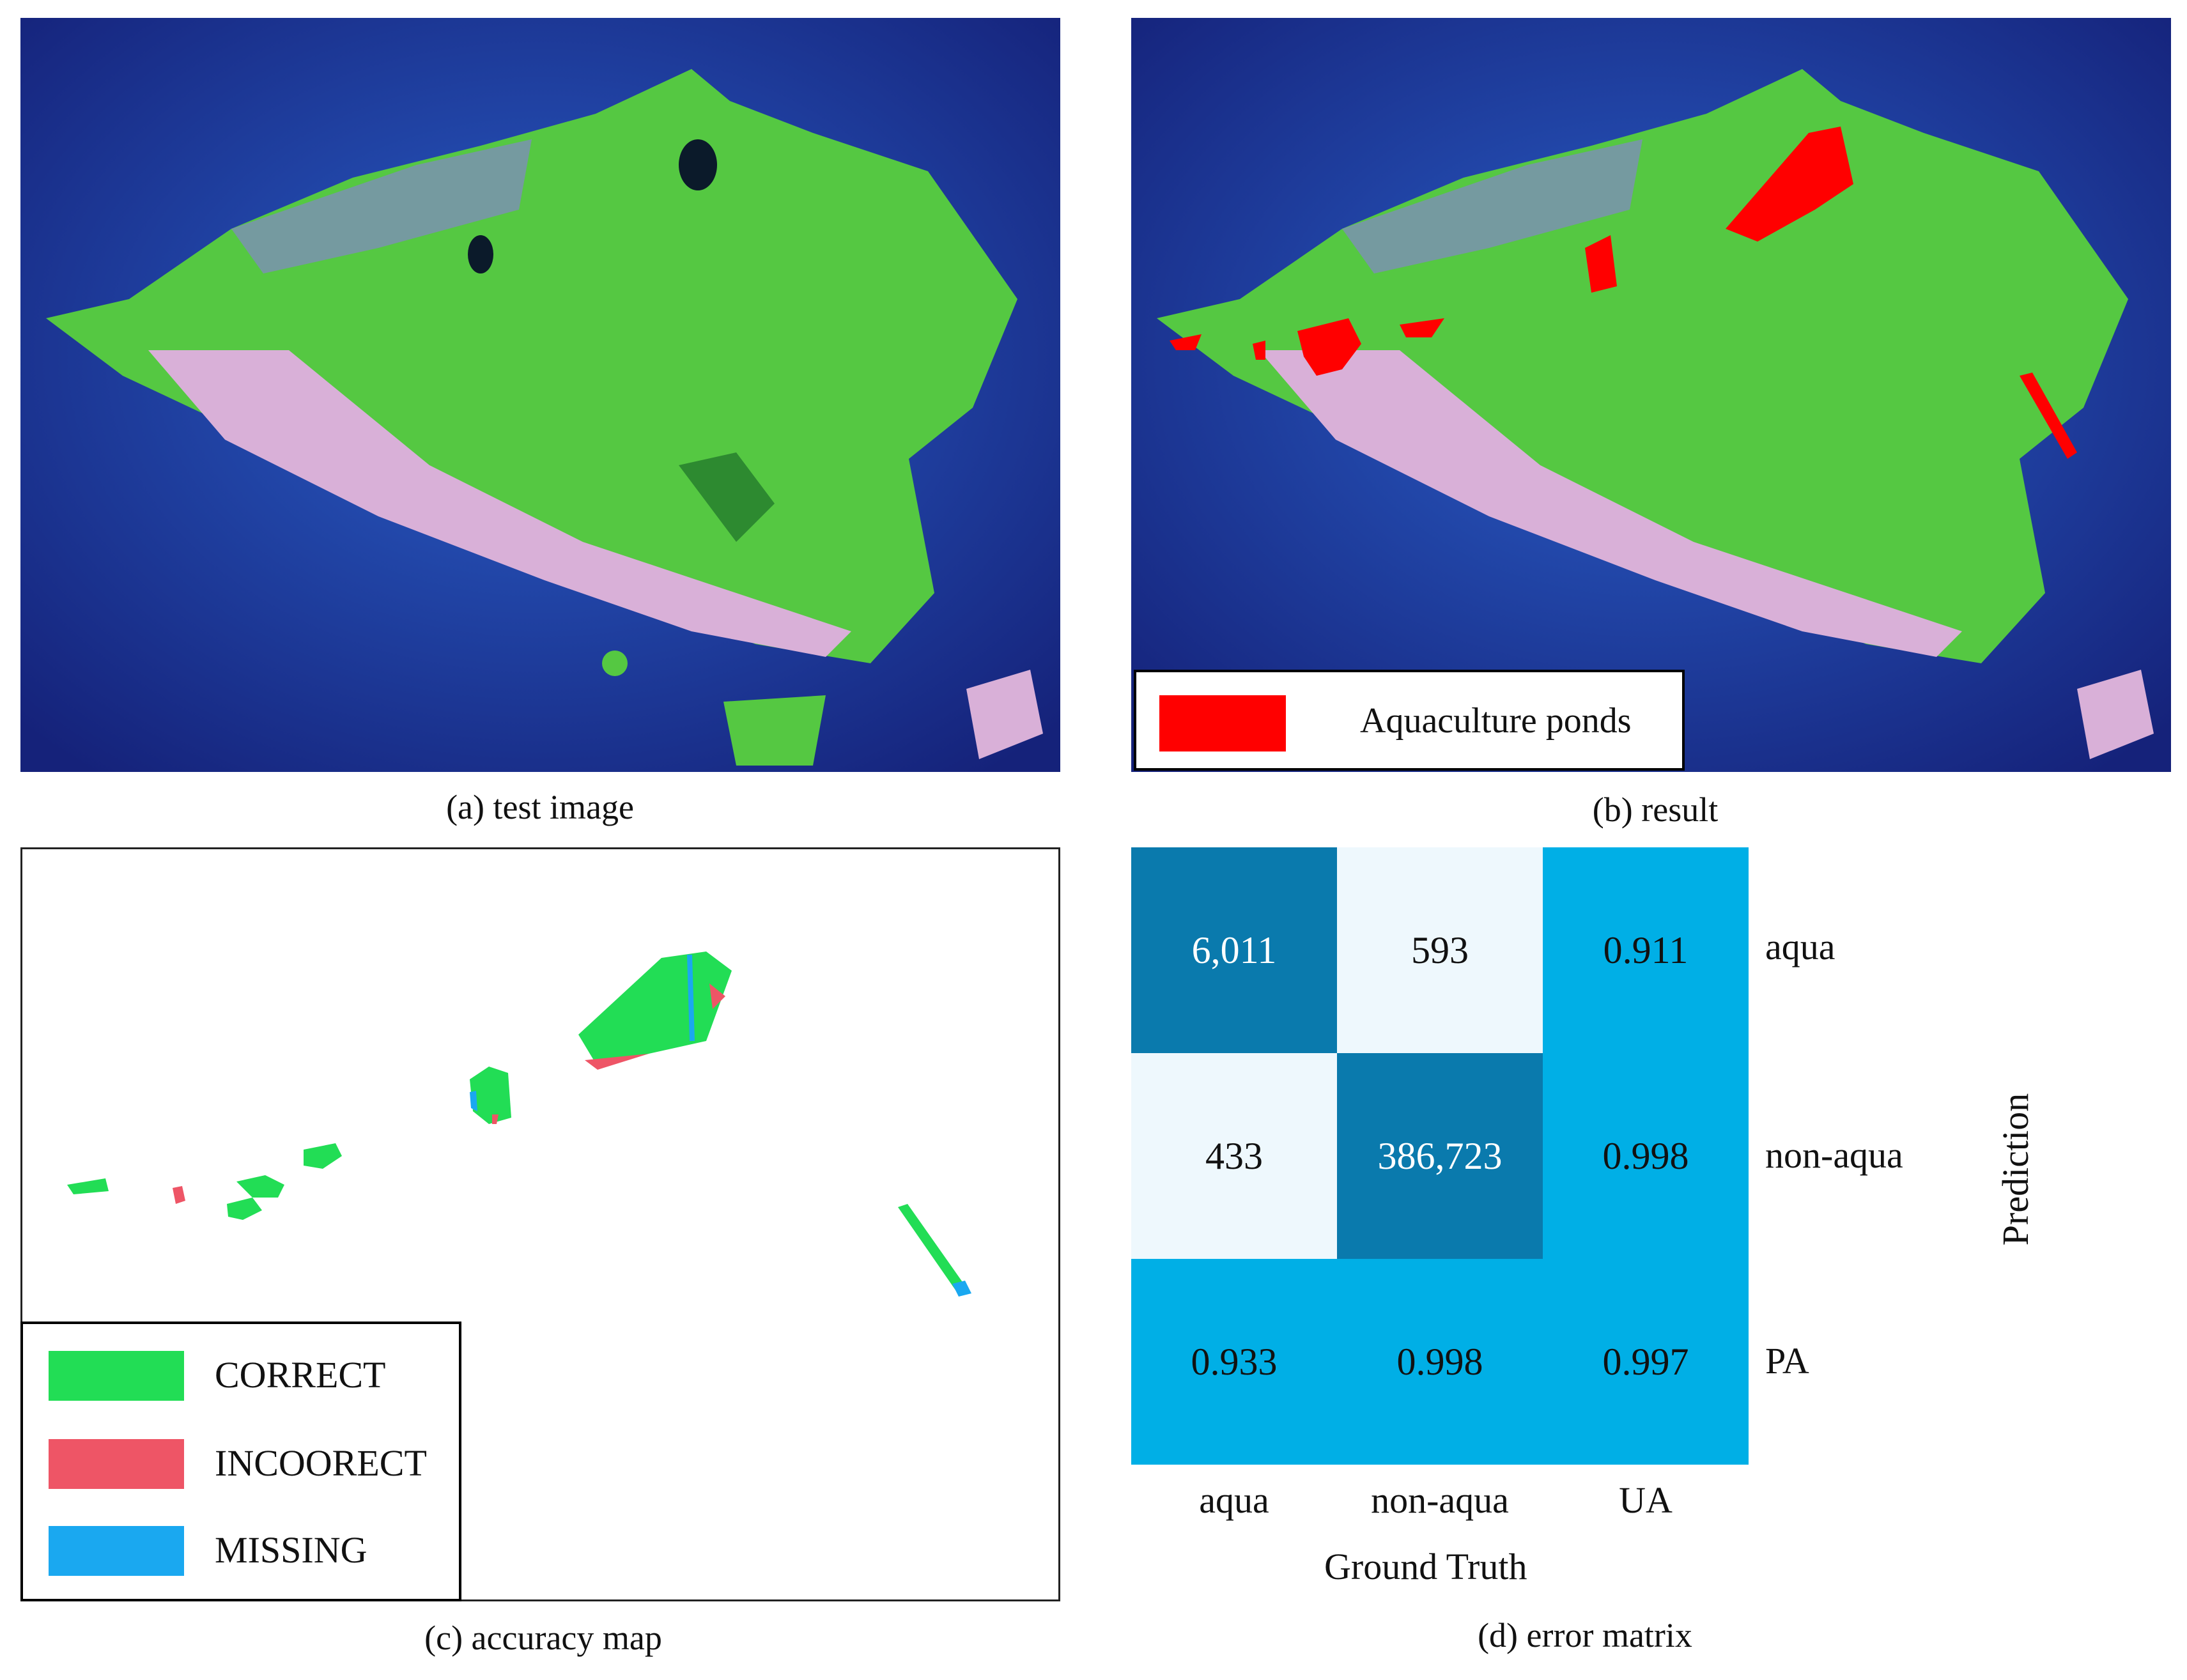  What do you see at coordinates (1440, 950) in the screenshot?
I see `matrix-cell-0-1: 593` at bounding box center [1440, 950].